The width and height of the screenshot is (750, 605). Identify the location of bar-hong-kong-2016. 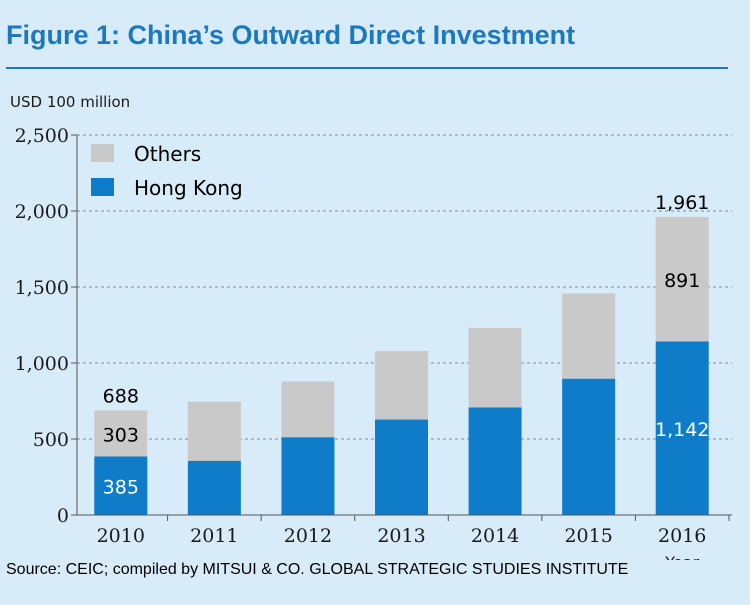
(682, 428).